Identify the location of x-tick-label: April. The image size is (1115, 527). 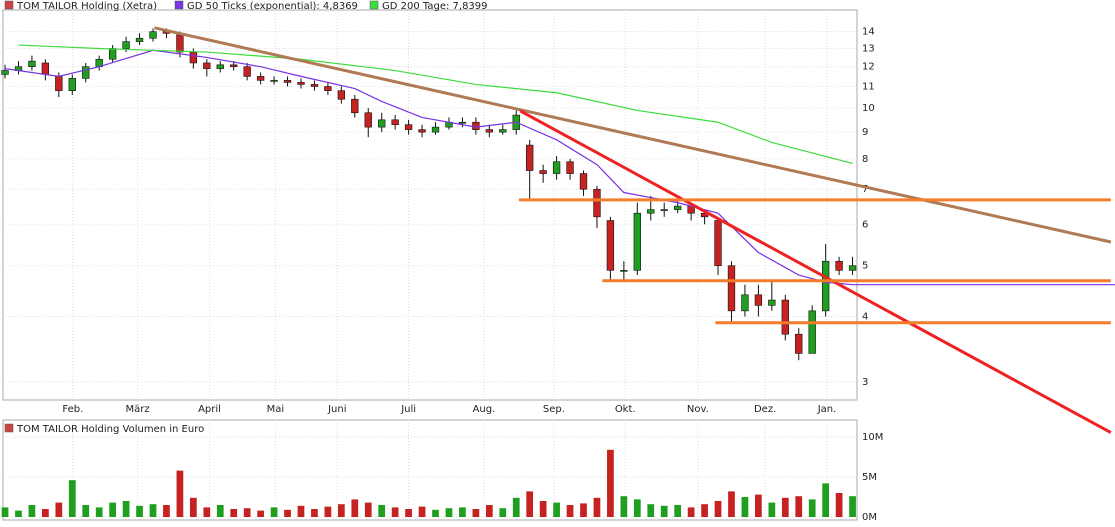
(209, 409).